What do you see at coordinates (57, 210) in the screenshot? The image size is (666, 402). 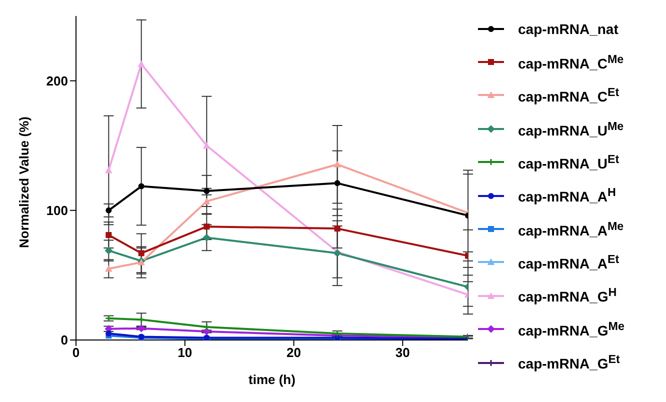 I see `y-tick-label: 100` at bounding box center [57, 210].